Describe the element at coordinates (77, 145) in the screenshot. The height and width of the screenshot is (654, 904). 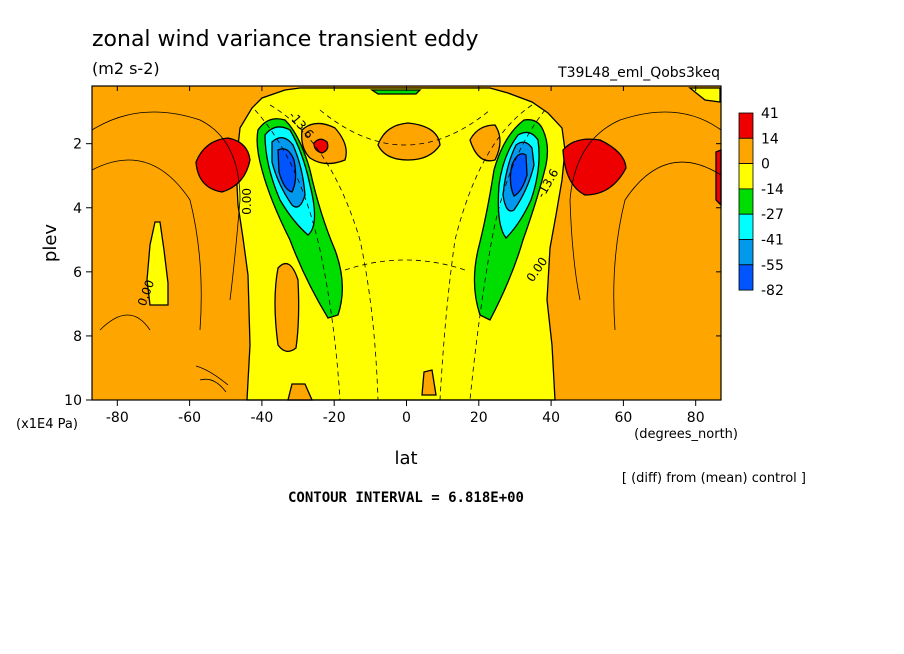
I see `y-tick-label: 2` at that location.